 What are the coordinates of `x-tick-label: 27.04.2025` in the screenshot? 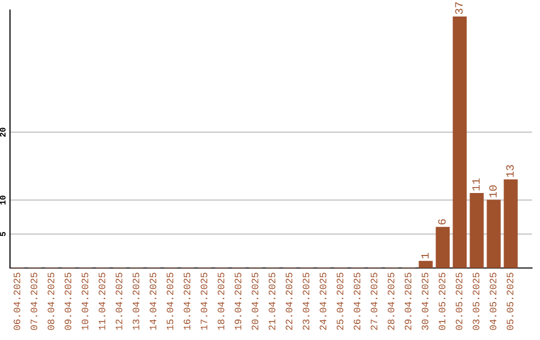 It's located at (374, 301).